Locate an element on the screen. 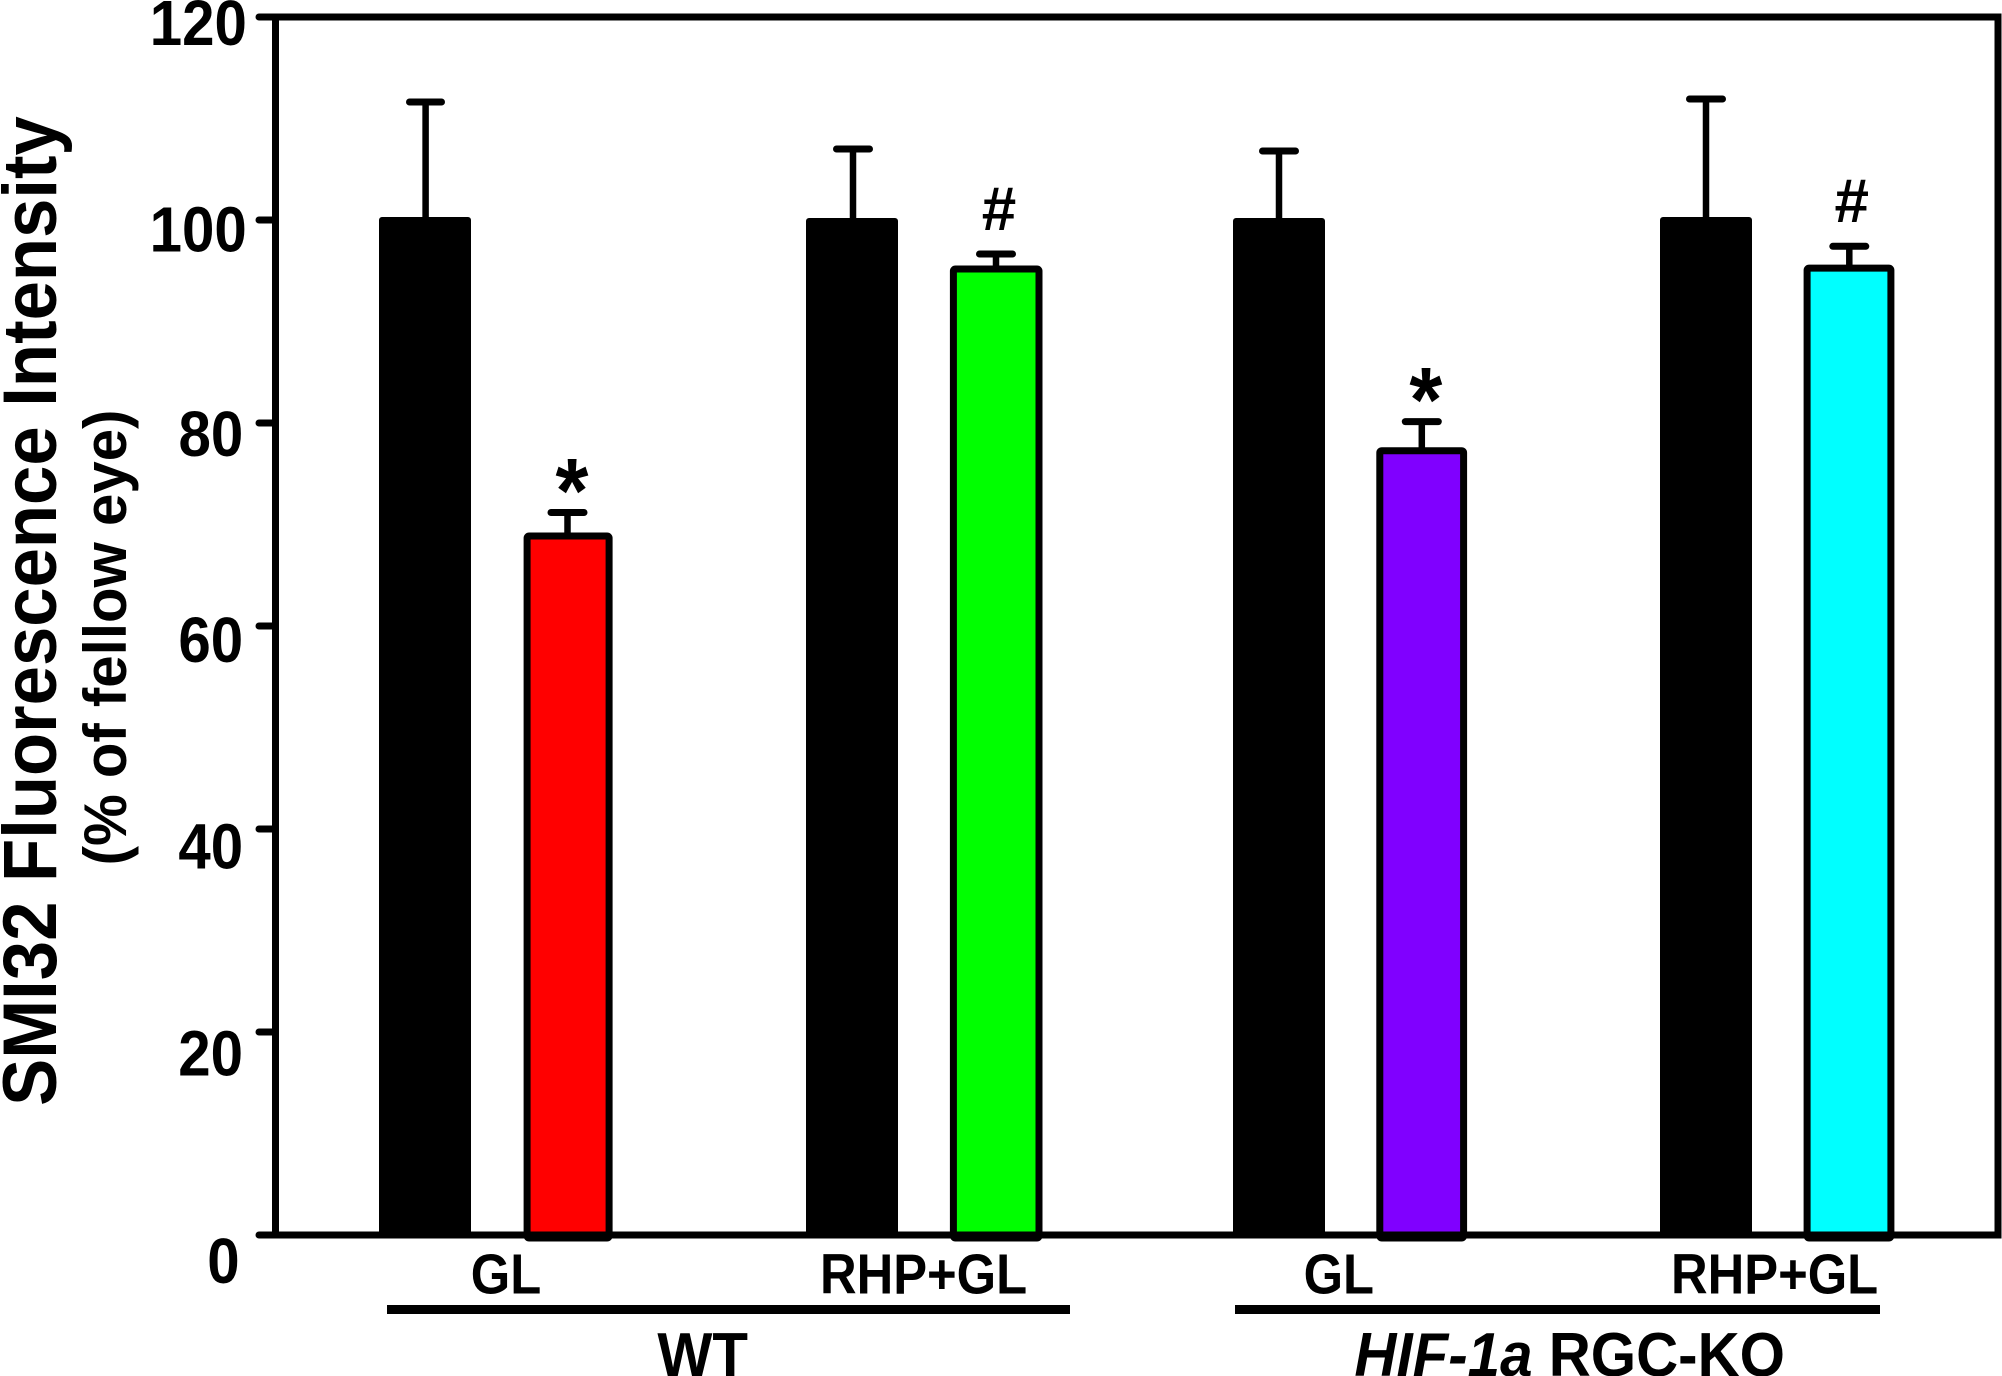 Image resolution: width=2002 pixels, height=1376 pixels. svg-text: 80 is located at coordinates (211, 433).